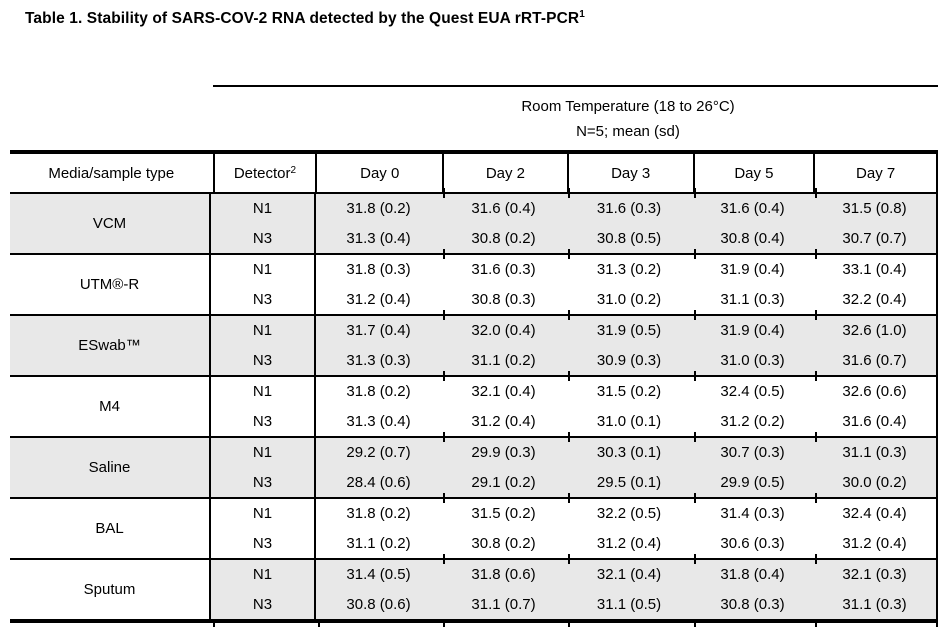 The image size is (944, 628). Describe the element at coordinates (874, 392) in the screenshot. I see `ct-value-cell: 32.6 (0.6)` at that location.